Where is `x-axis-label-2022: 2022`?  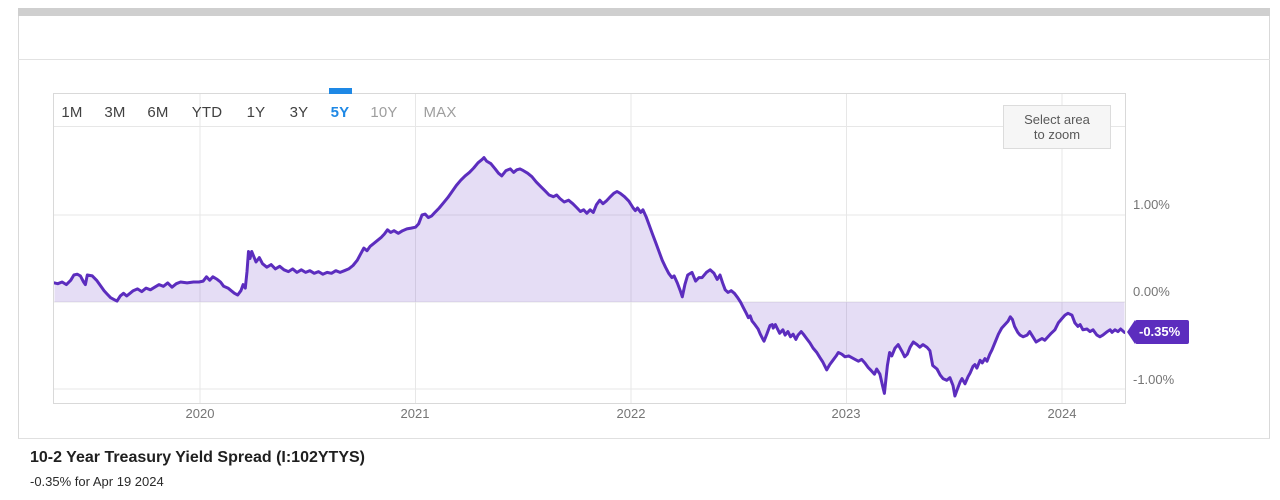
x-axis-label-2022: 2022 is located at coordinates (631, 413).